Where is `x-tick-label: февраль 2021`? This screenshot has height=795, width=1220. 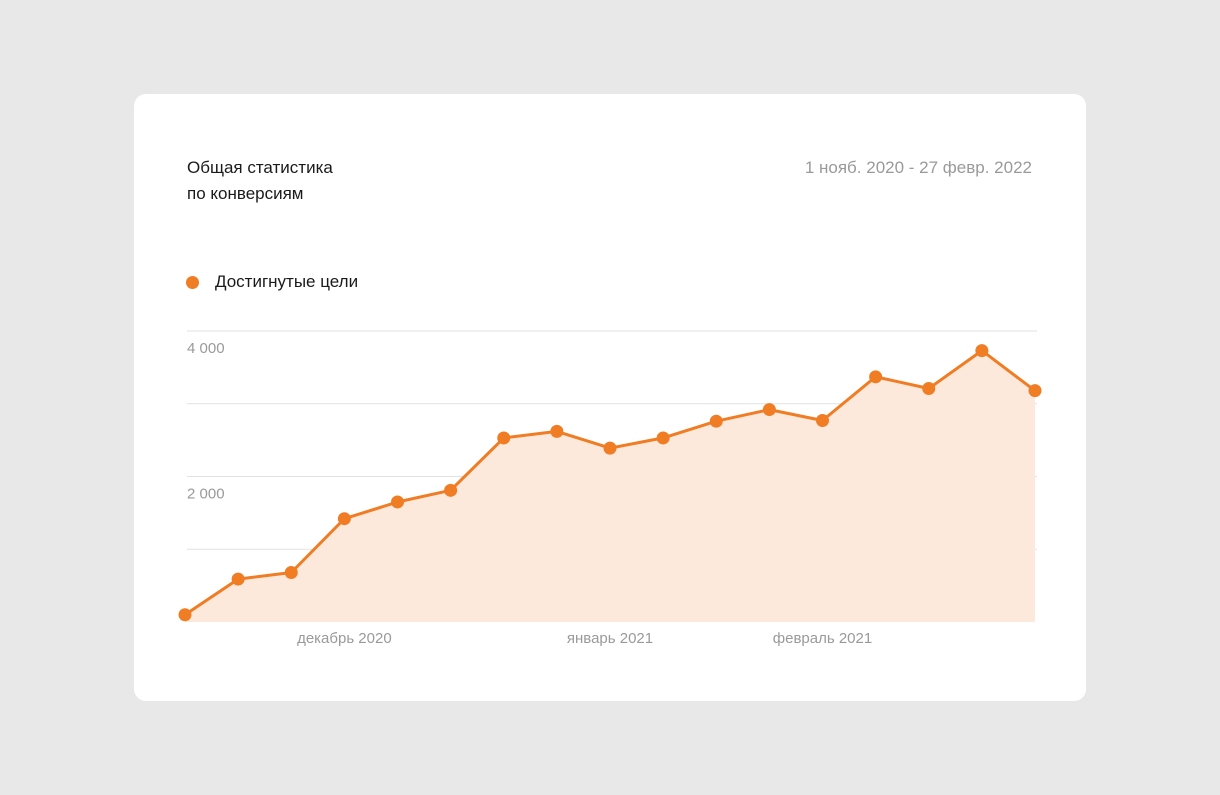
x-tick-label: февраль 2021 is located at coordinates (822, 638).